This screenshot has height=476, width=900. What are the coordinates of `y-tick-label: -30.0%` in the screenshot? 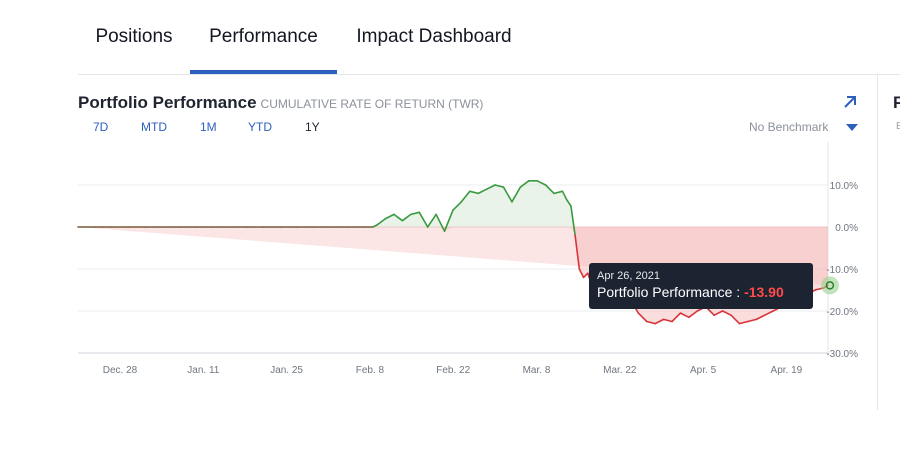 It's located at (842, 354).